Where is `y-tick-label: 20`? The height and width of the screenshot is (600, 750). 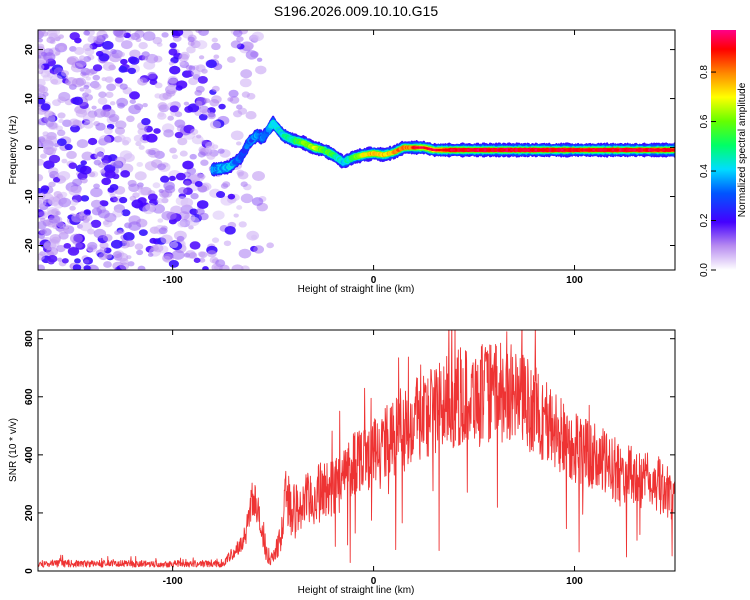
y-tick-label: 20 is located at coordinates (29, 50).